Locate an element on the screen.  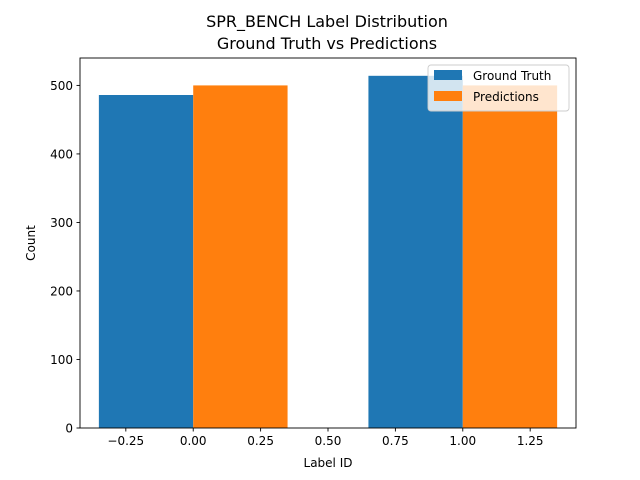
y-tick-label: 500 is located at coordinates (61, 86).